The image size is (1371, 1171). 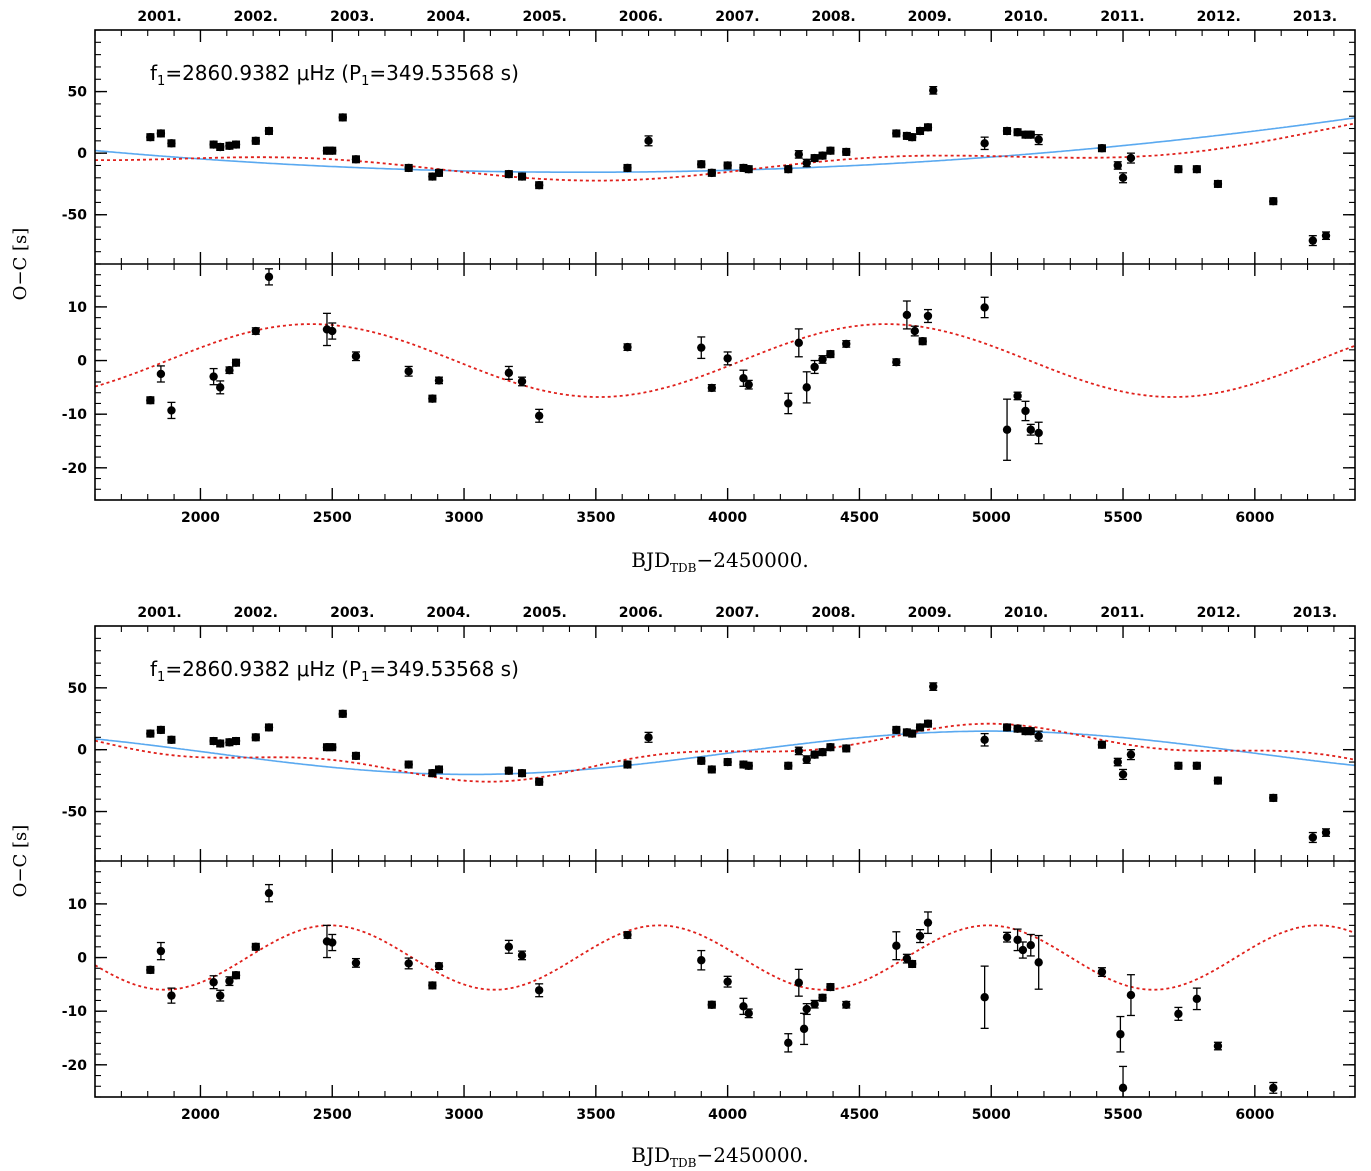 I want to click on top-year-label: 2009., so click(x=930, y=17).